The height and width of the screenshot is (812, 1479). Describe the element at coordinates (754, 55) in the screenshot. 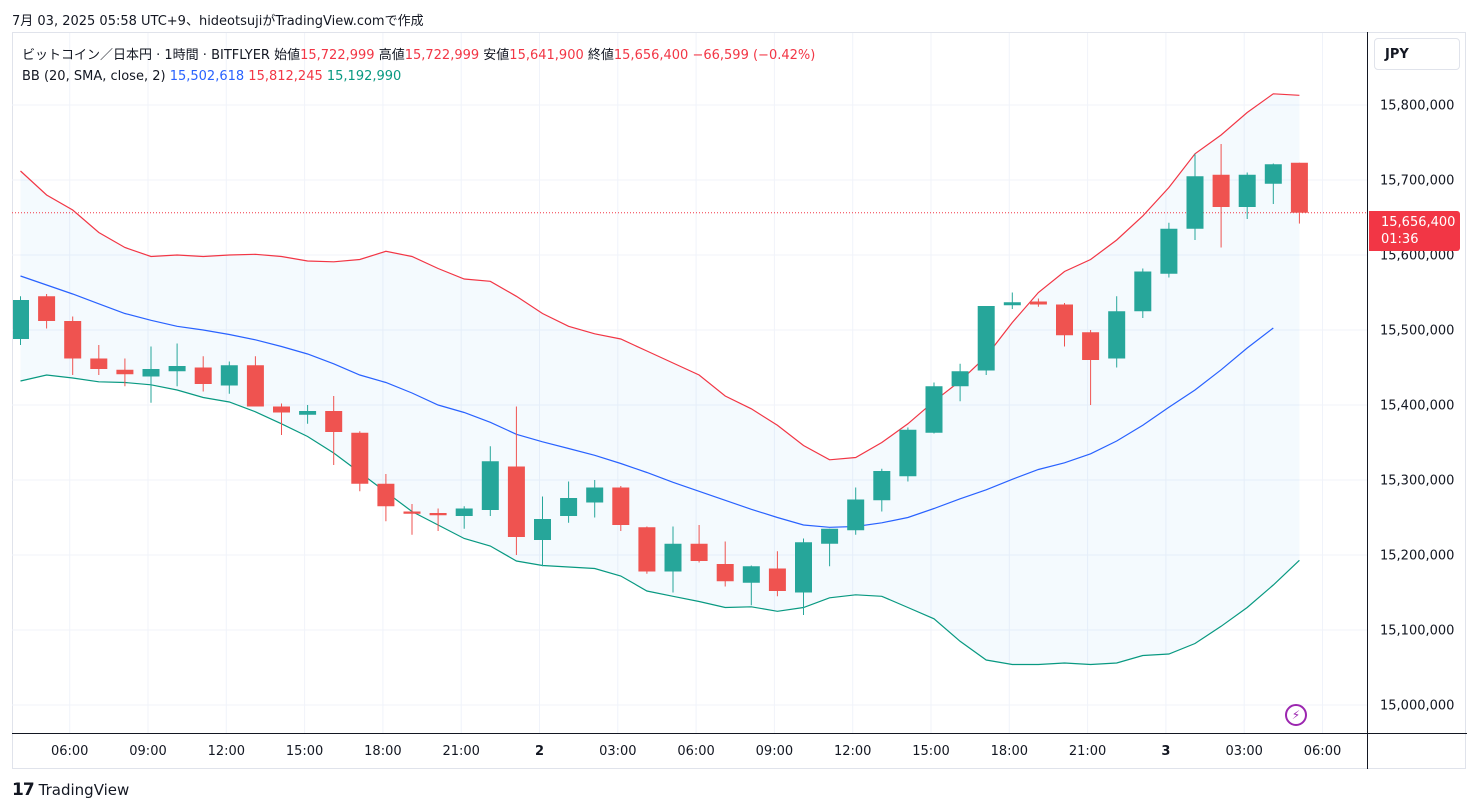

I see `change-value: −66,599 (−0.42%)` at that location.